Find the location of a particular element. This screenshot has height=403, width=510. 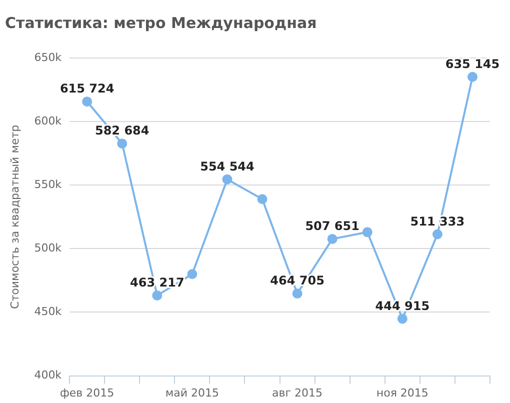

y-tick-label: 400k is located at coordinates (48, 375).